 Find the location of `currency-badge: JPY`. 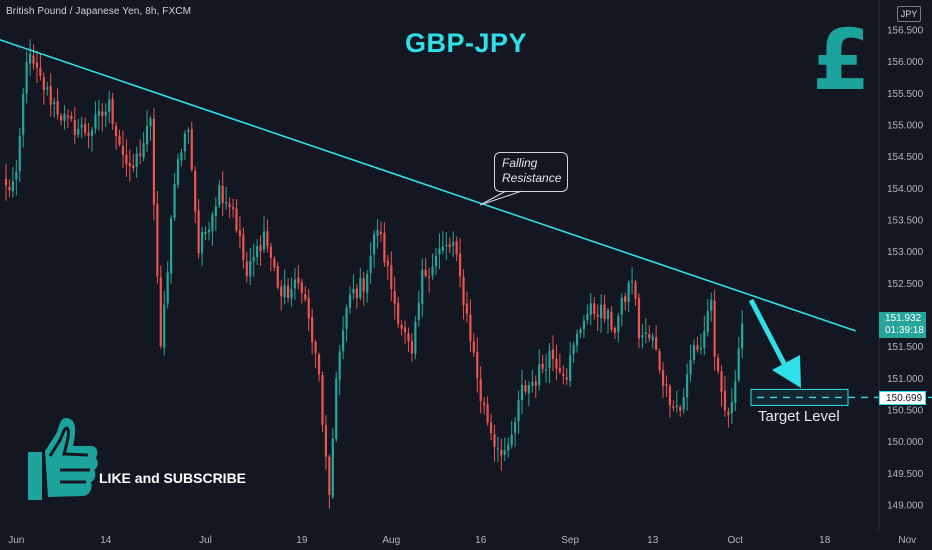

currency-badge: JPY is located at coordinates (909, 14).